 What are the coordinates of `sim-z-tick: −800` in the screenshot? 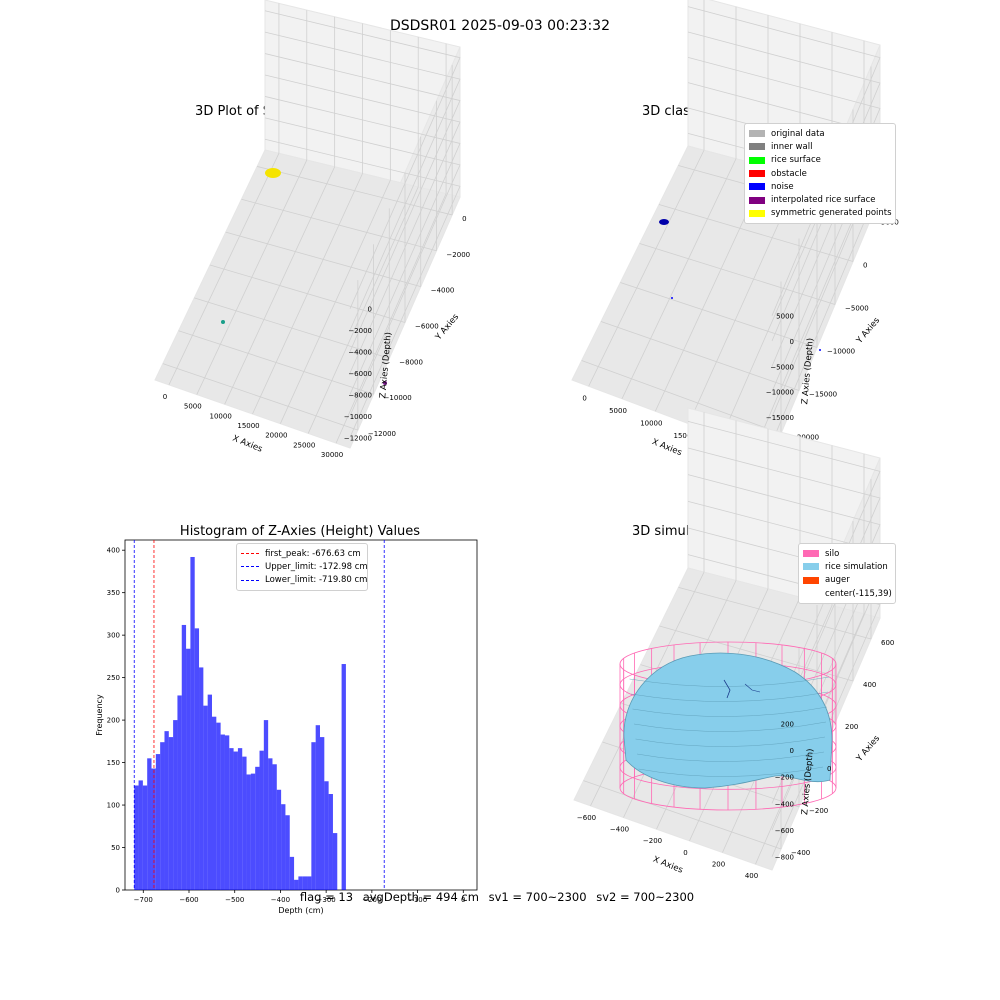 It's located at (784, 858).